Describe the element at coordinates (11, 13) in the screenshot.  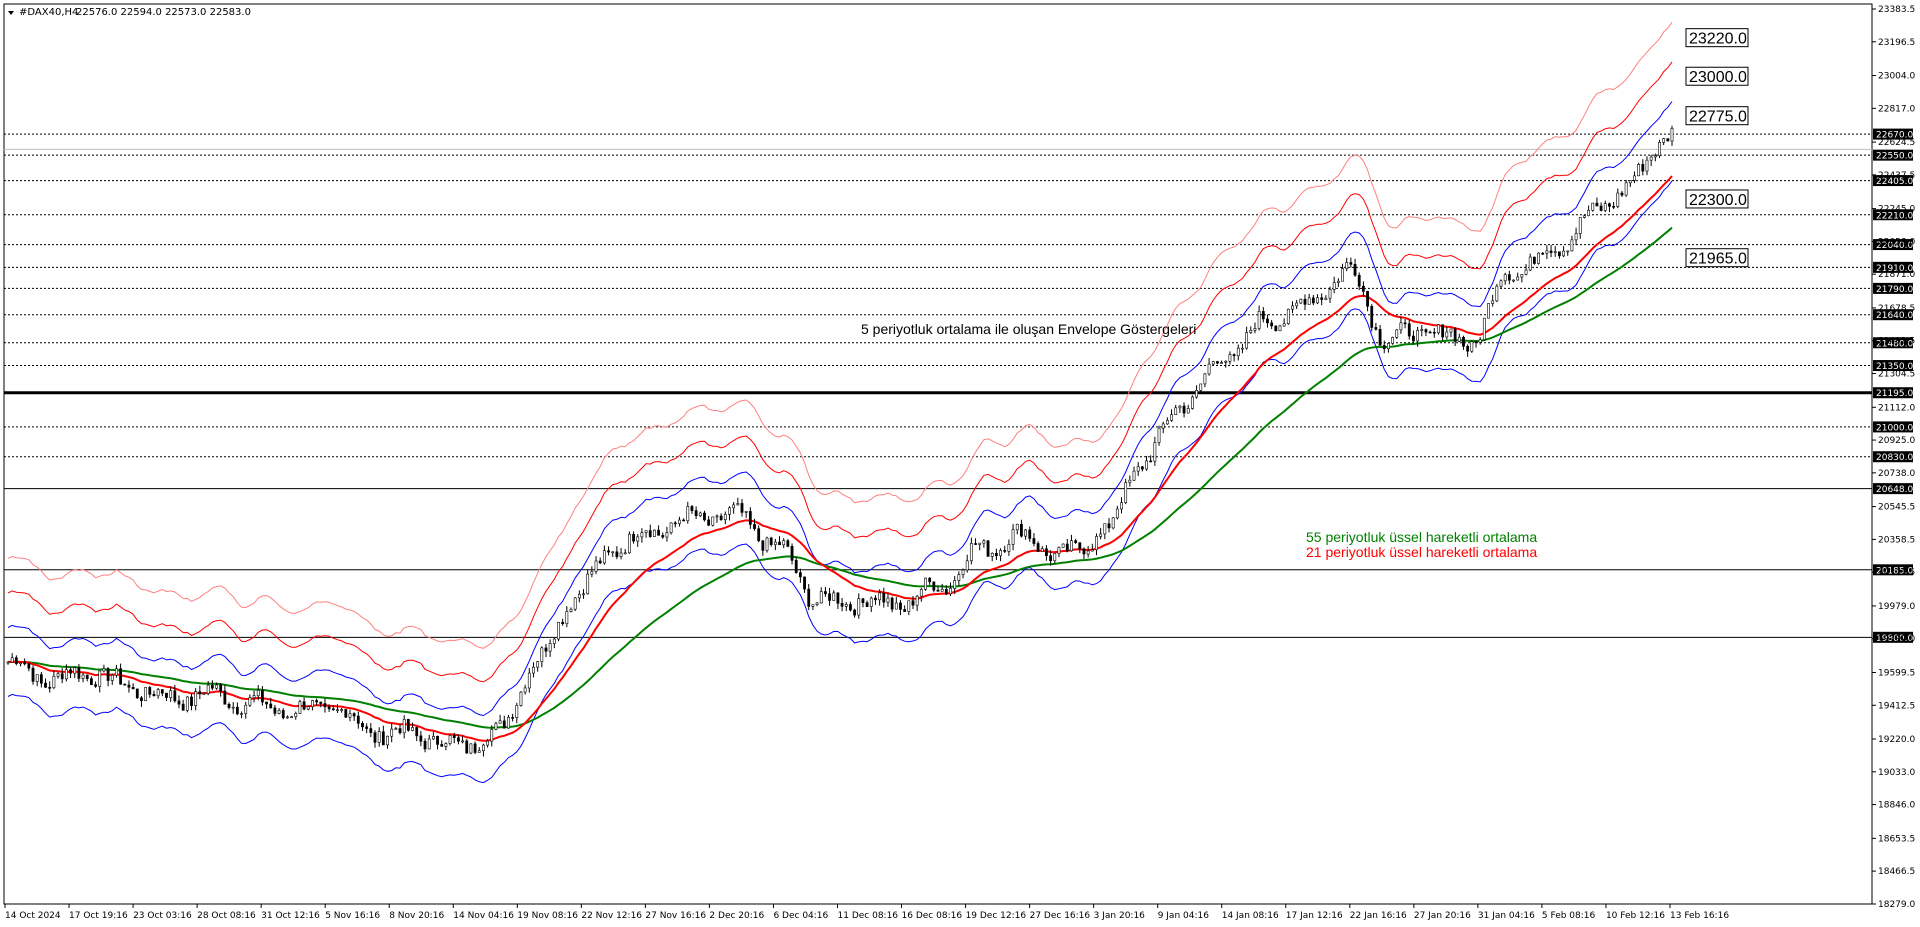
I see `menu-triangle-icon` at that location.